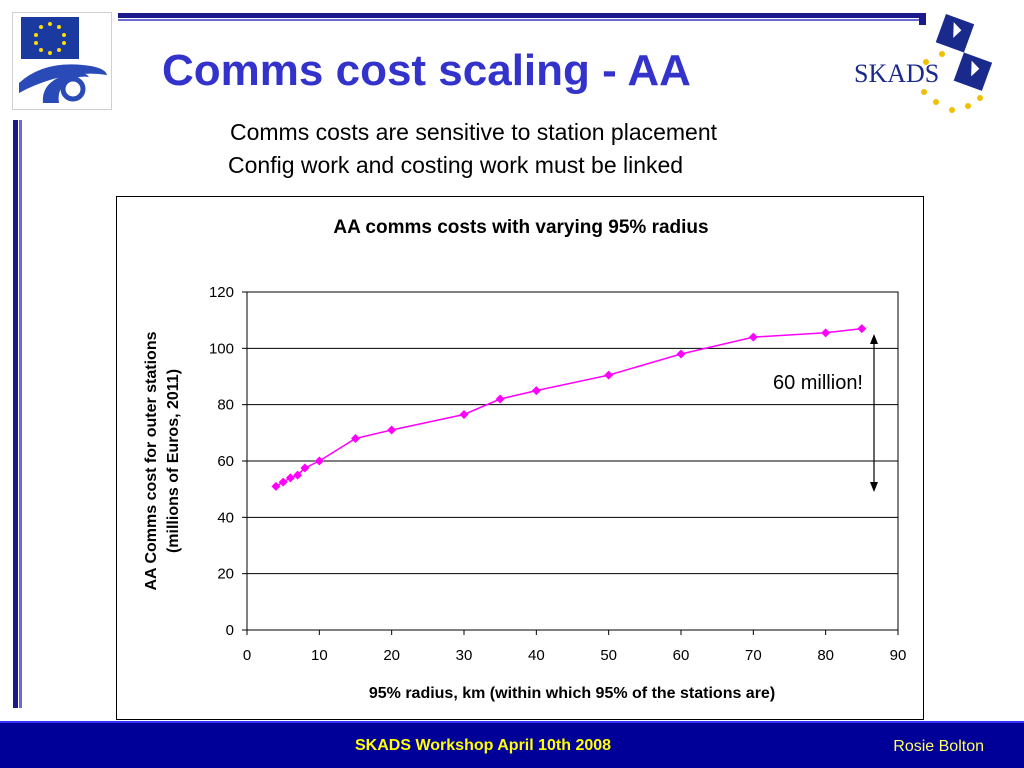 The height and width of the screenshot is (768, 1024). I want to click on chart-title: AA comms costs with varying 95% radius, so click(520, 227).